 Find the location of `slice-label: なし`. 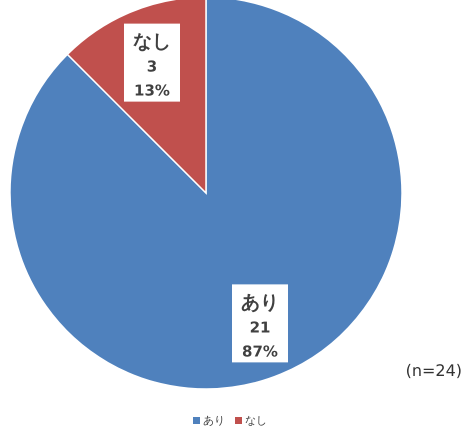

slice-label: なし is located at coordinates (151, 41).